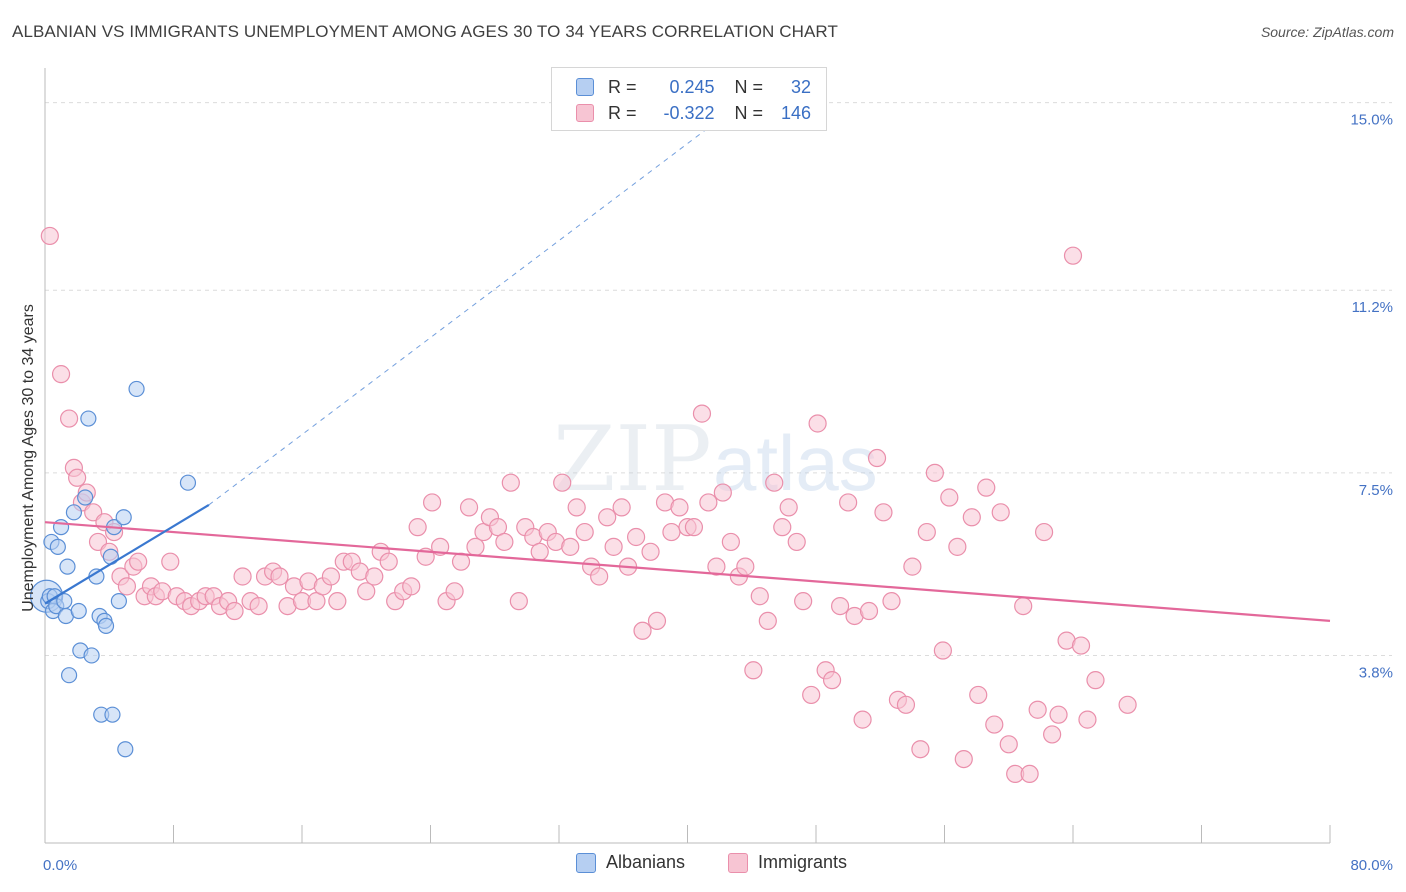  I want to click on watermark-atlas: atlas, so click(795, 463).